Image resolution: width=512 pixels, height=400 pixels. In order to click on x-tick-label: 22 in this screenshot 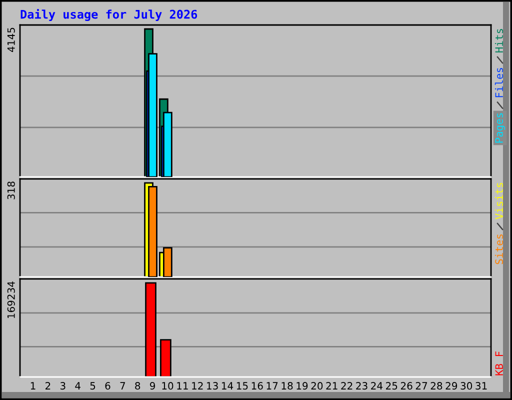, I will do `click(346, 386)`.